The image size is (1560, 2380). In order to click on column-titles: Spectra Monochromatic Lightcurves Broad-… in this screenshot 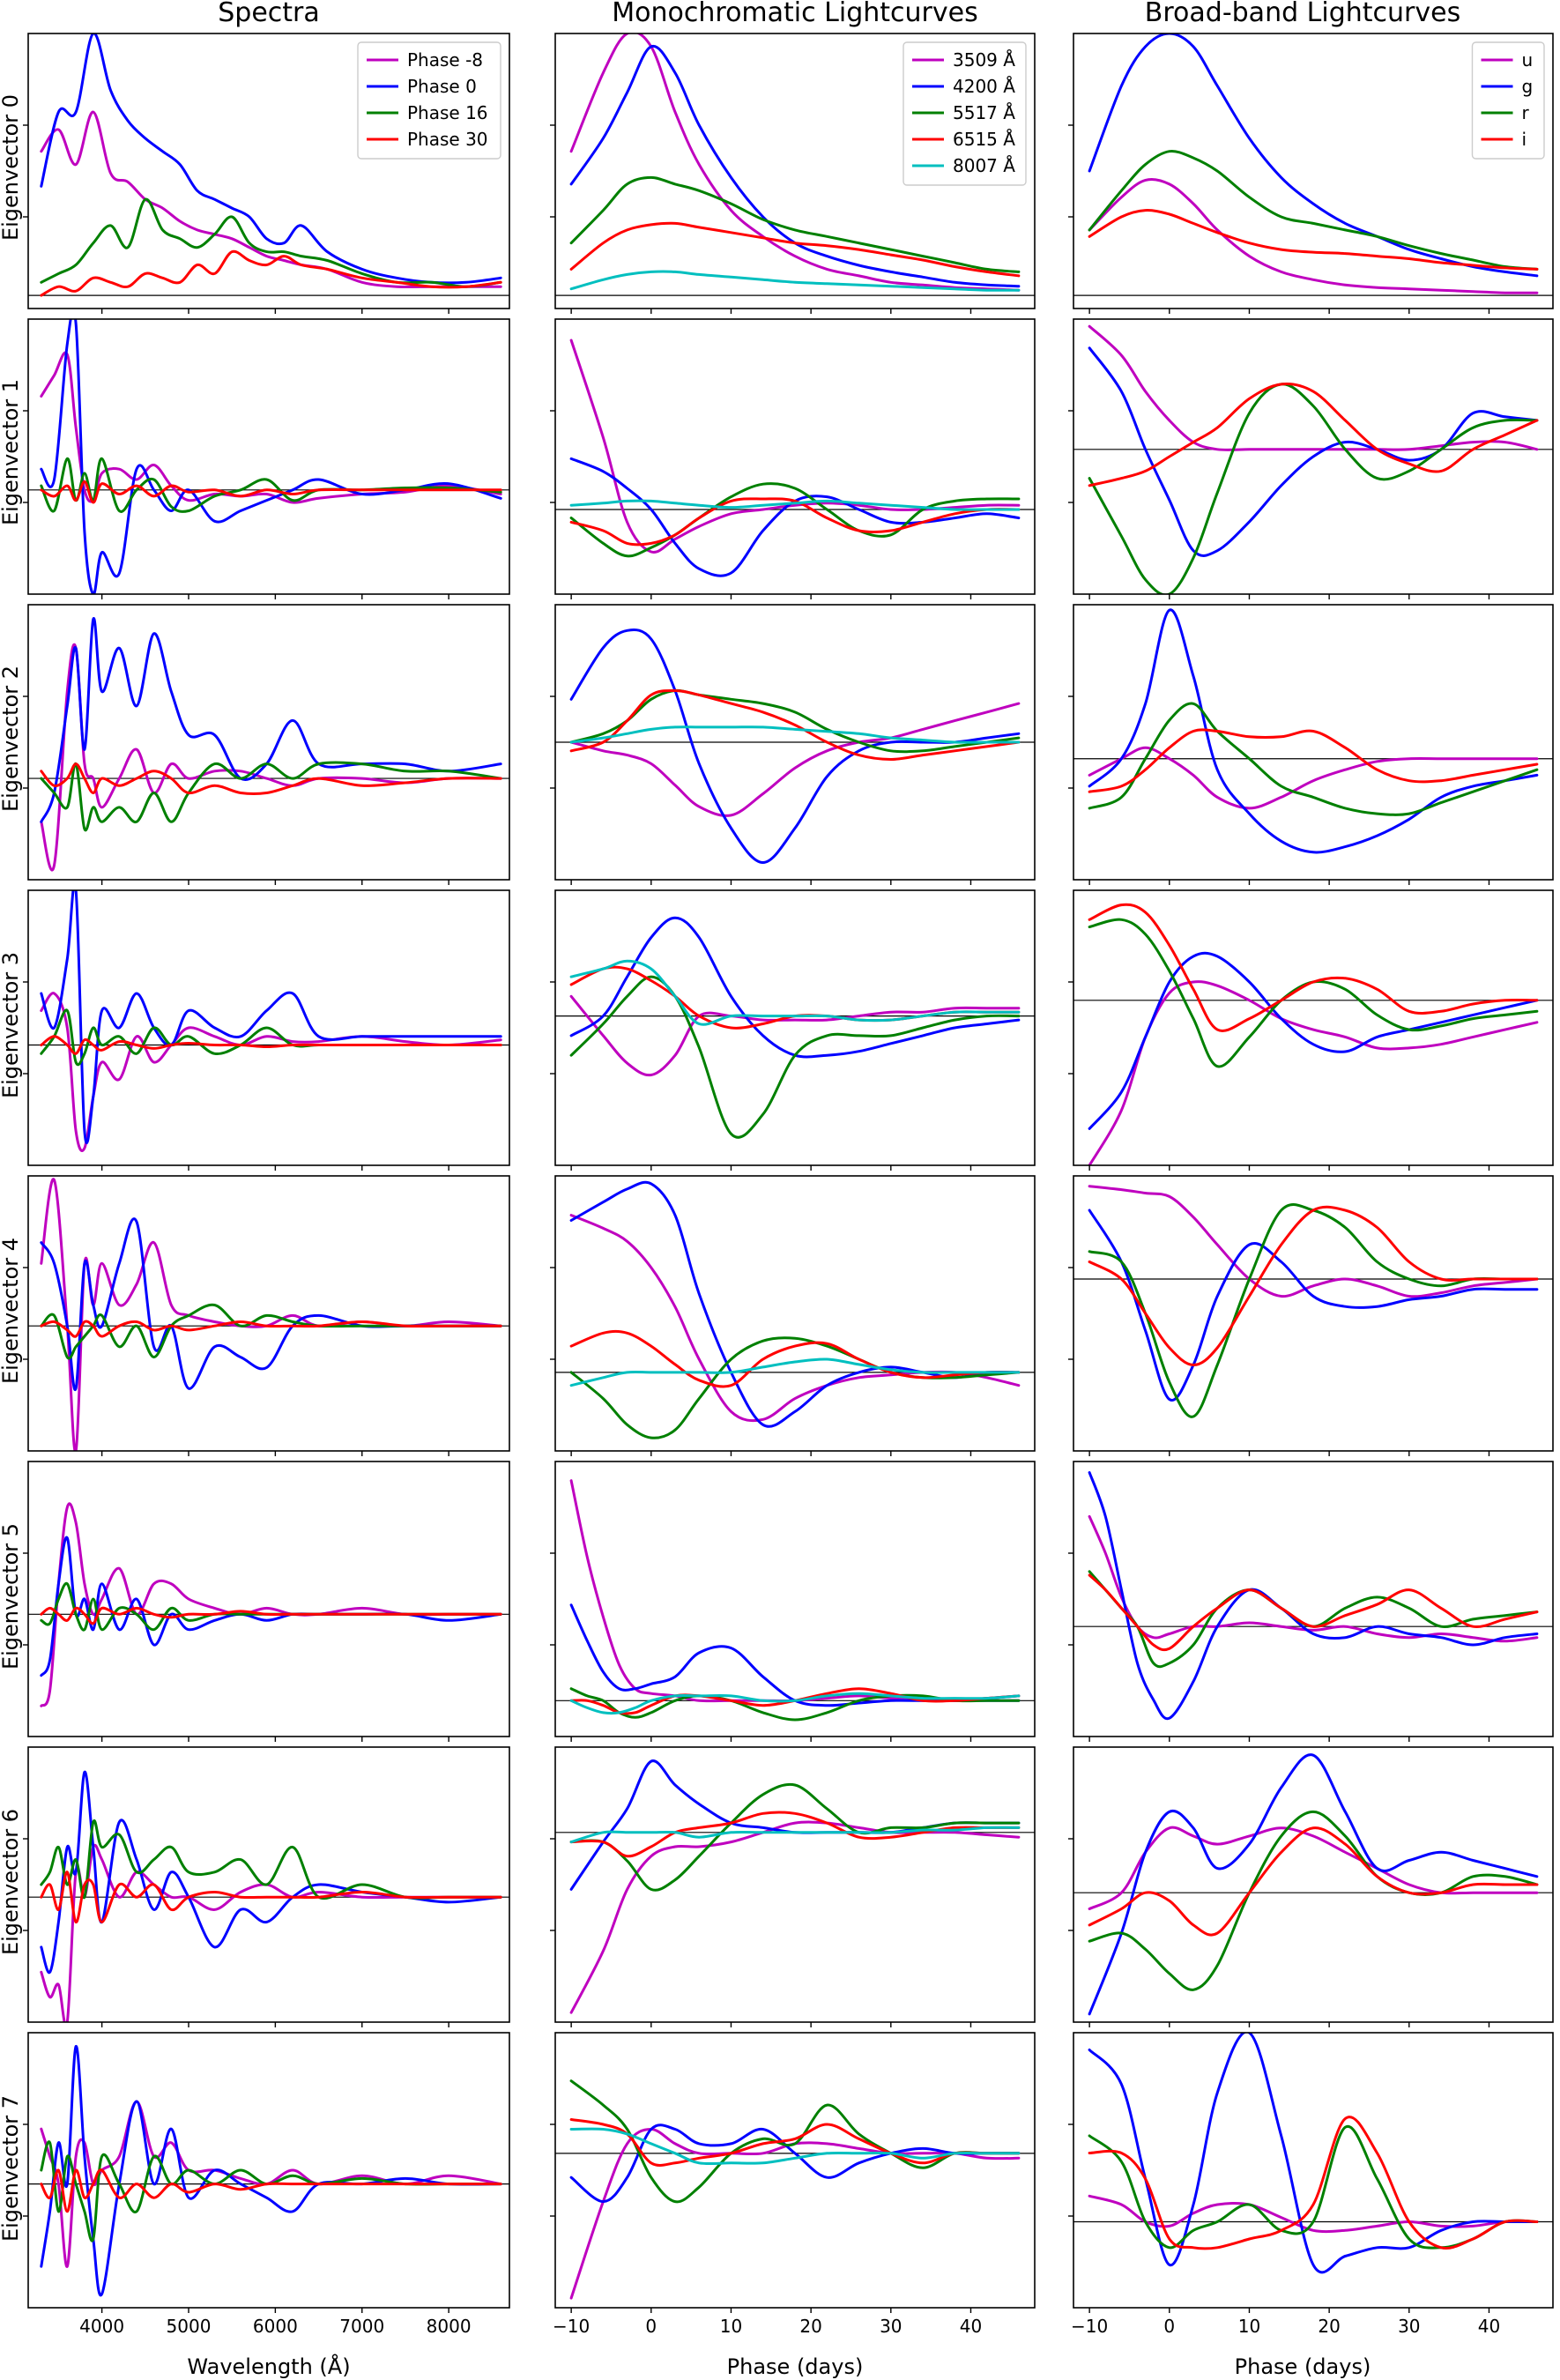, I will do `click(839, 14)`.